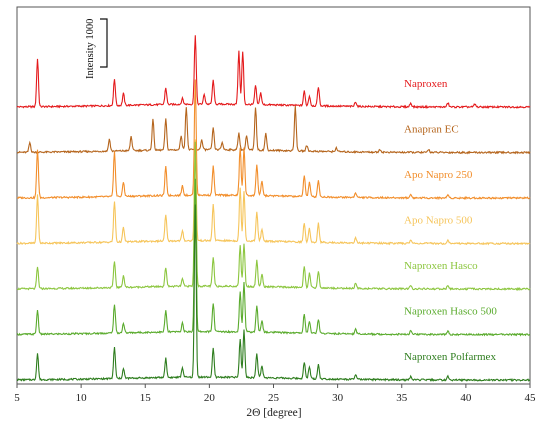 The width and height of the screenshot is (550, 434). Describe the element at coordinates (466, 398) in the screenshot. I see `x-tick-label: 40` at that location.